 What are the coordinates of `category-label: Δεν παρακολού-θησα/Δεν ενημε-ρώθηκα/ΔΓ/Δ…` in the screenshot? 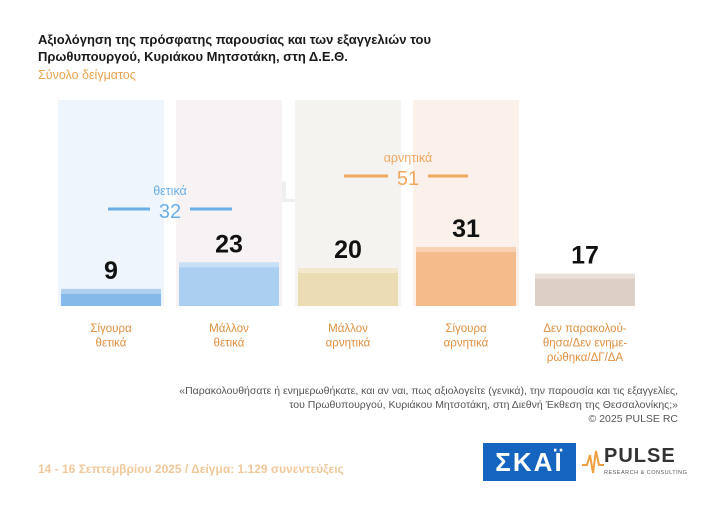 It's located at (585, 343).